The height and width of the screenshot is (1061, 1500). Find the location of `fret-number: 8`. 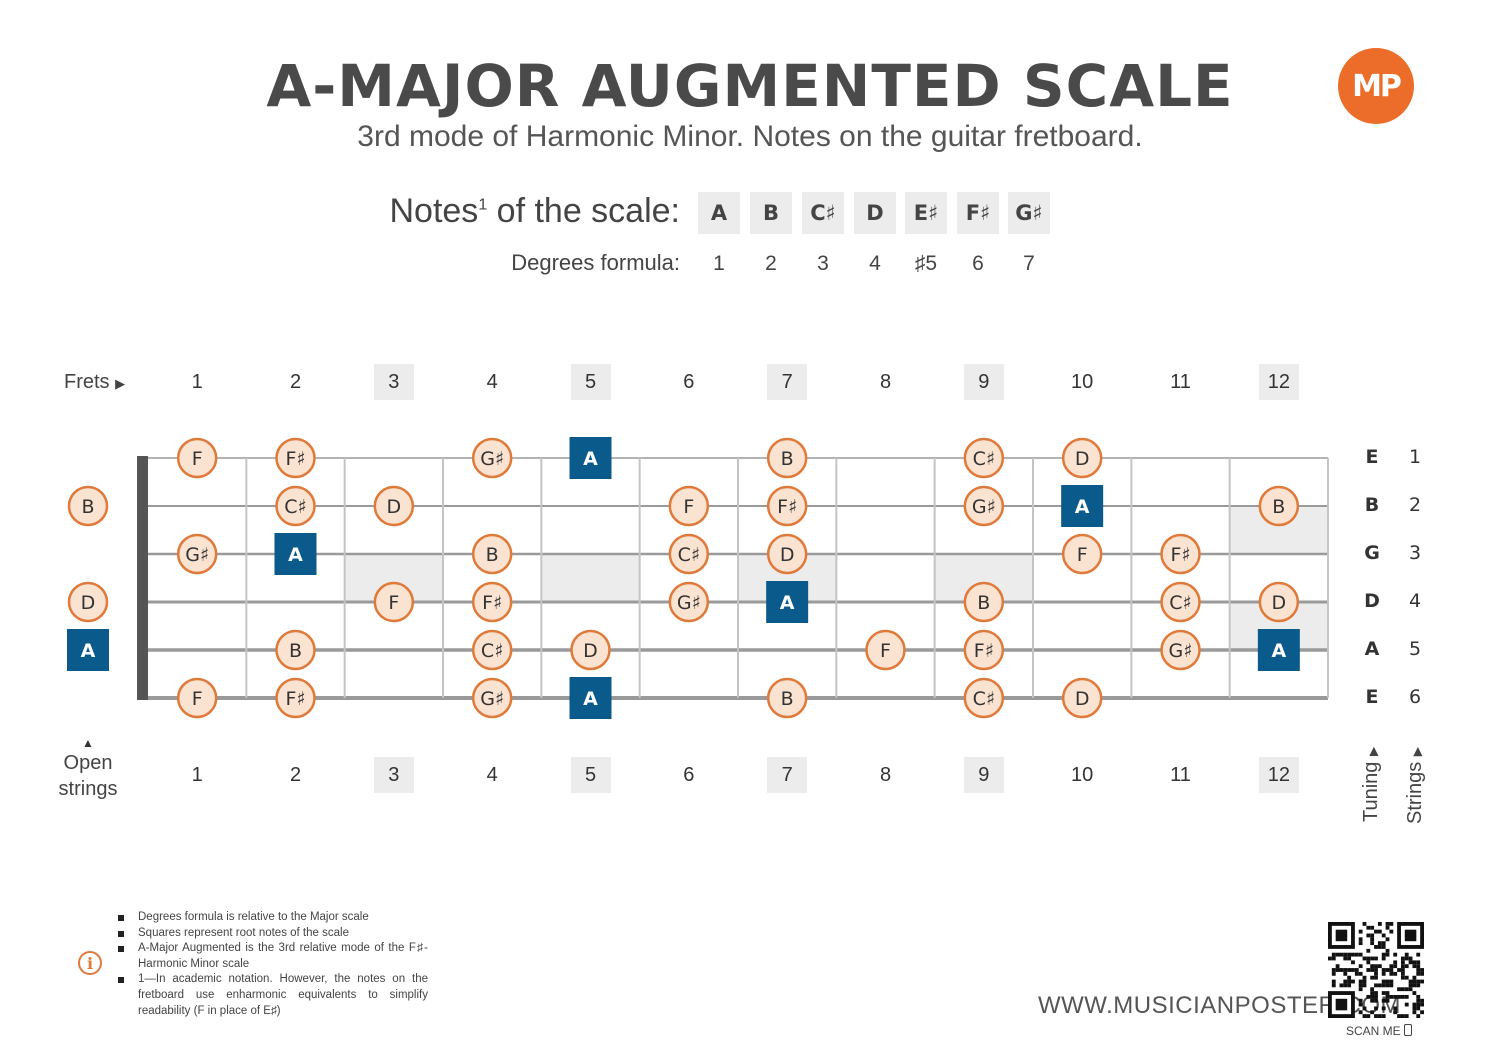

fret-number: 8 is located at coordinates (885, 381).